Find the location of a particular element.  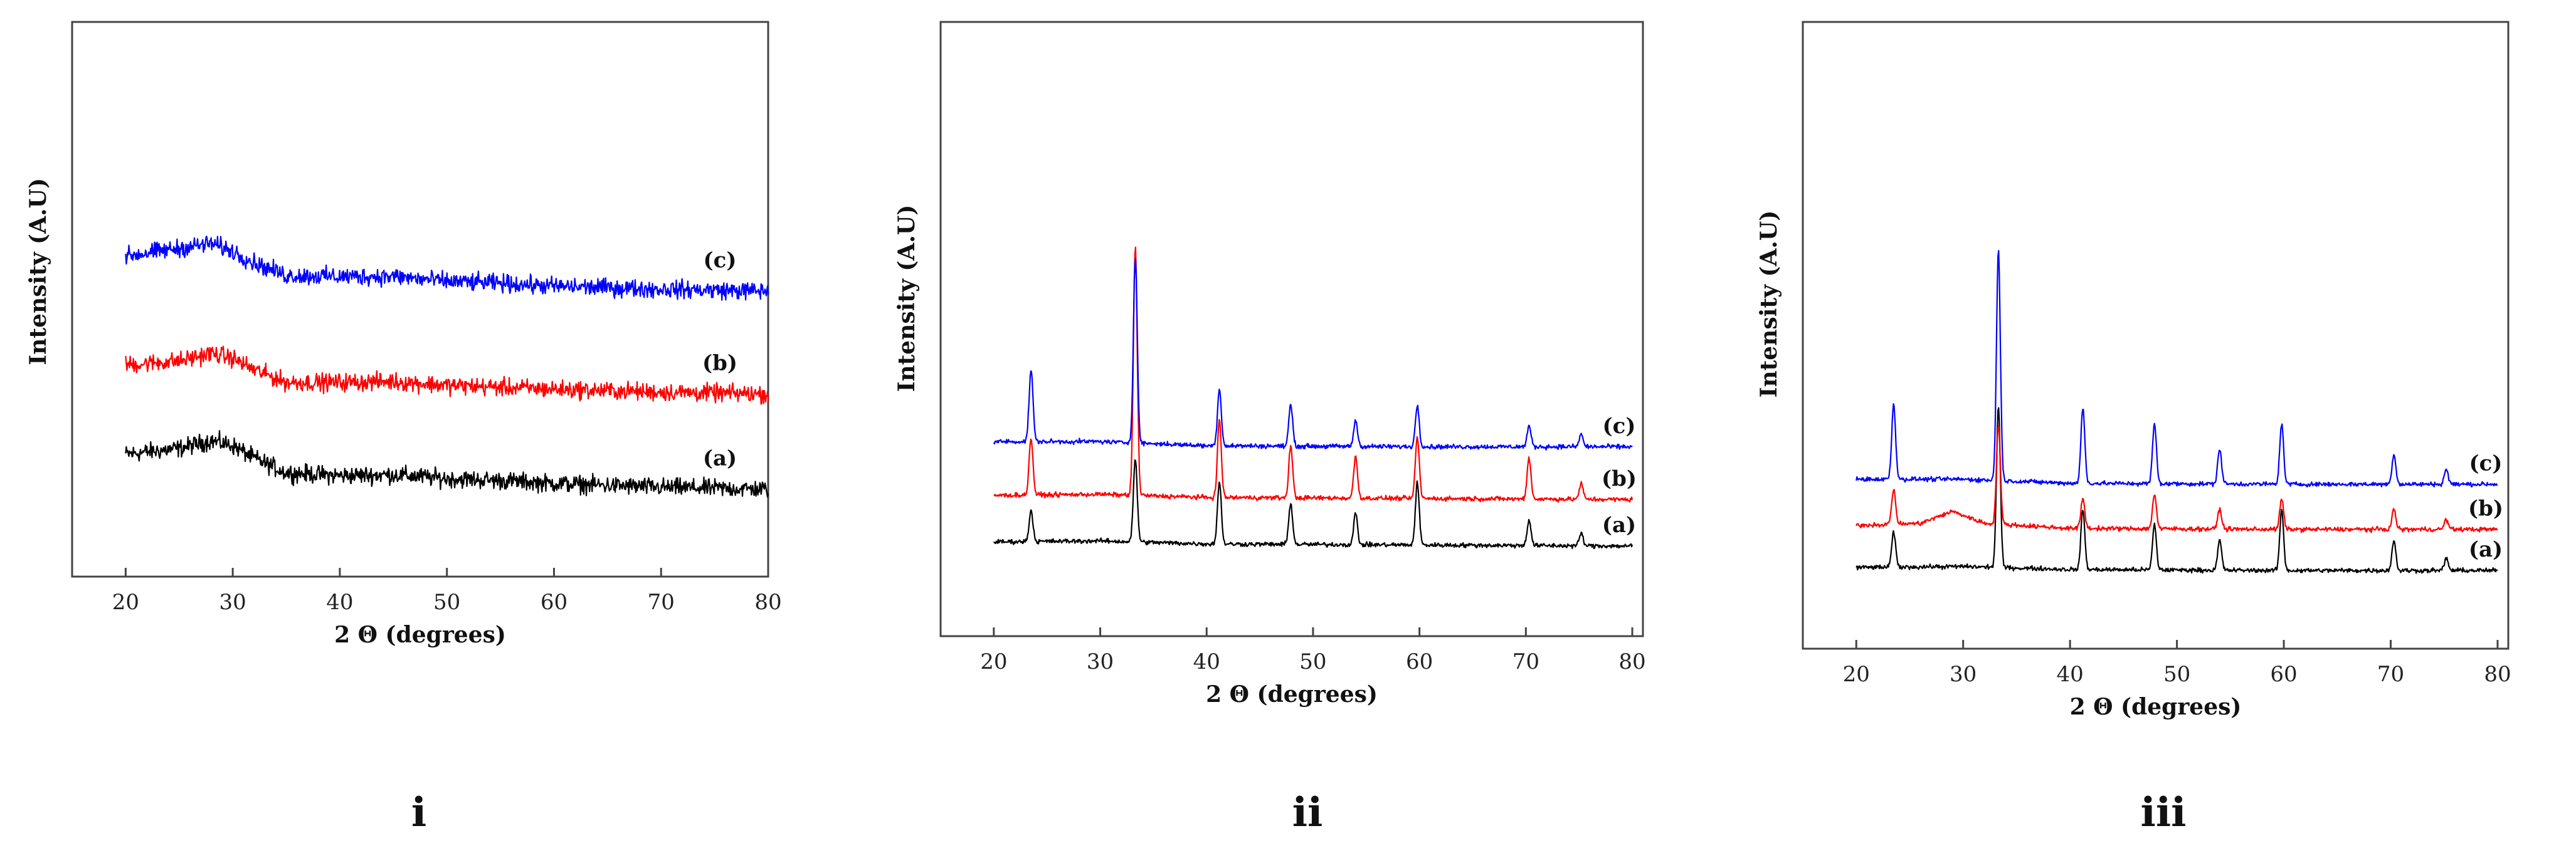

panel-label: iii is located at coordinates (2164, 812).